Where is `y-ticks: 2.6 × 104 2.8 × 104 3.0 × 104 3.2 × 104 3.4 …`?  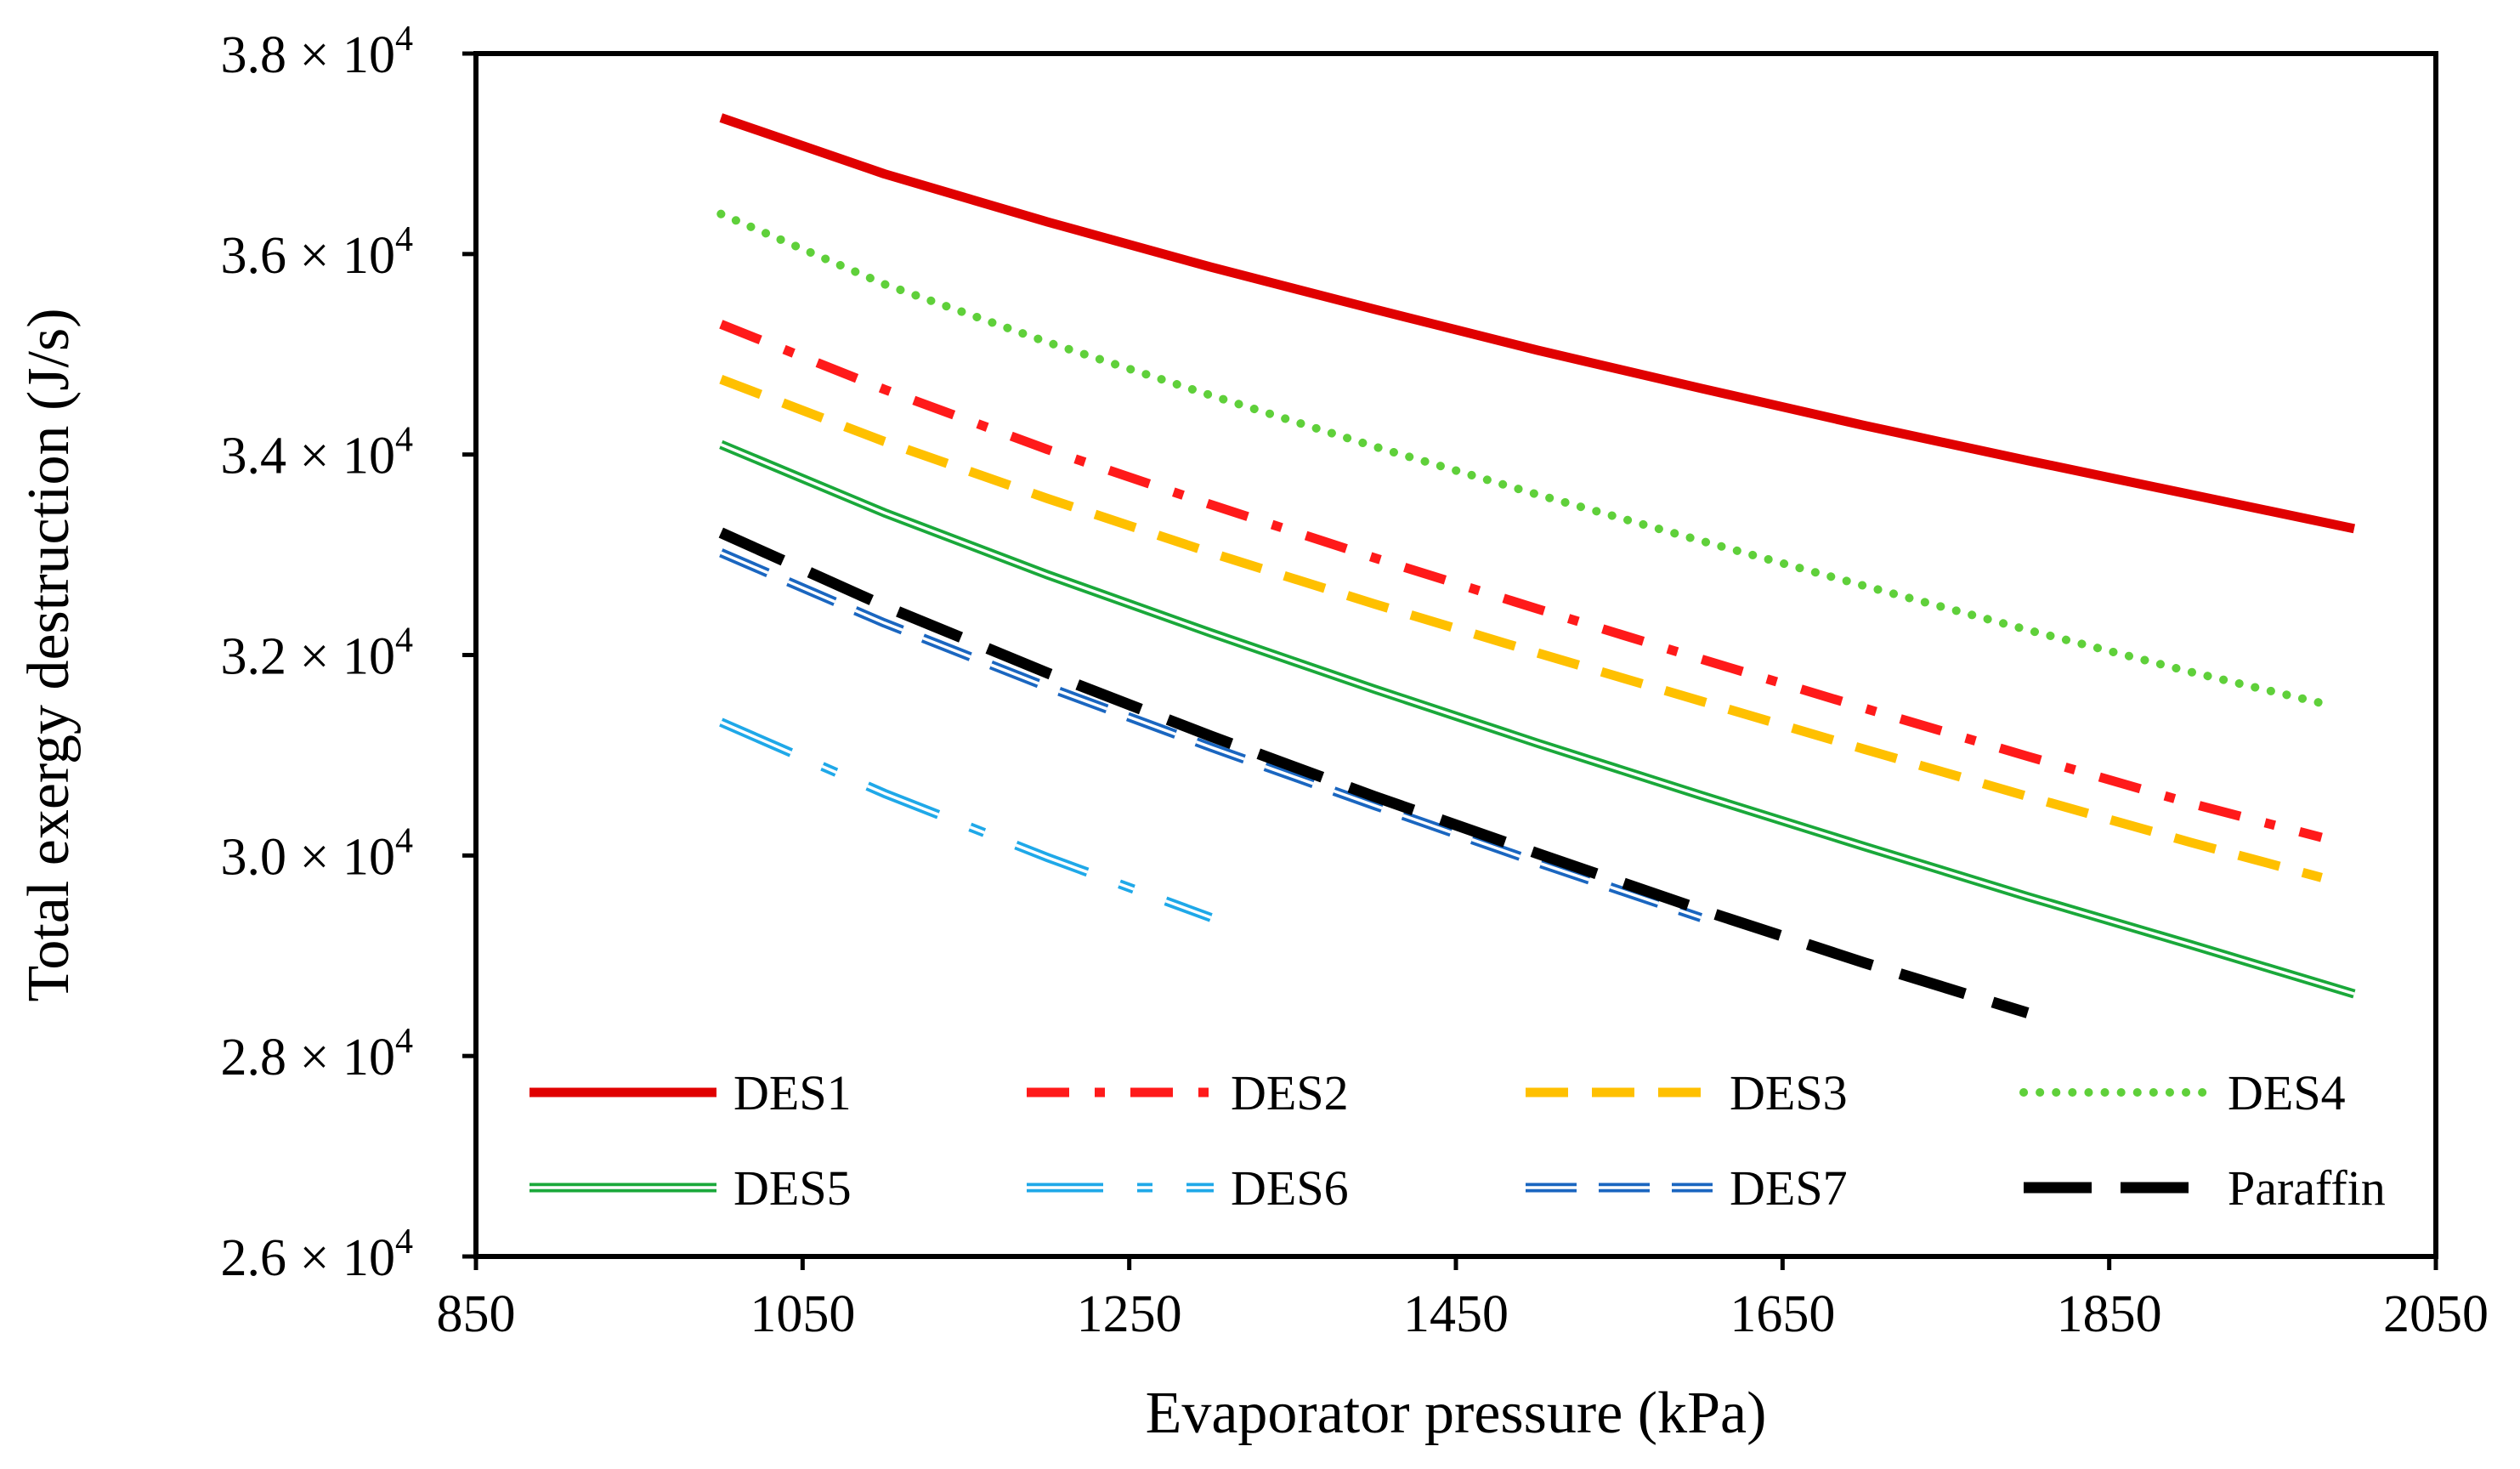
y-ticks: 2.6 × 104 2.8 × 104 3.0 × 104 3.2 × 104 3.4 … is located at coordinates (348, 653).